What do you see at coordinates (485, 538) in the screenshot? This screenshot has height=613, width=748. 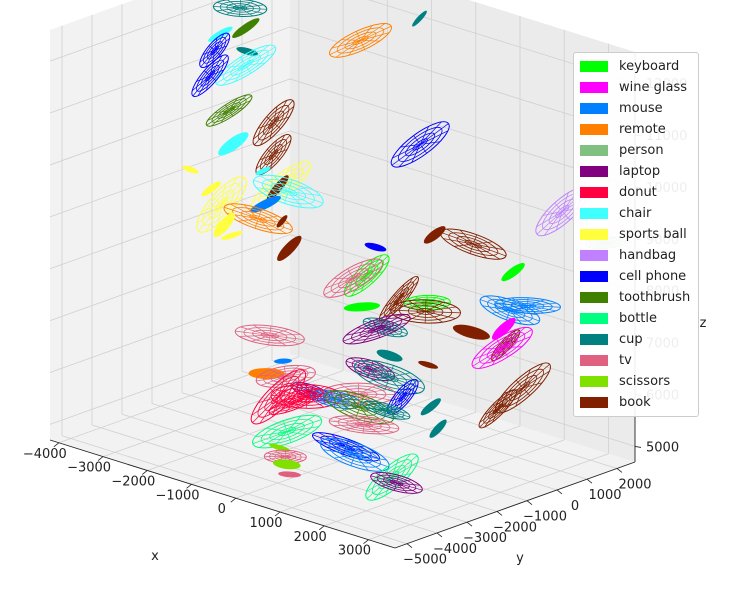 I see `y-tick-label: −3000` at bounding box center [485, 538].